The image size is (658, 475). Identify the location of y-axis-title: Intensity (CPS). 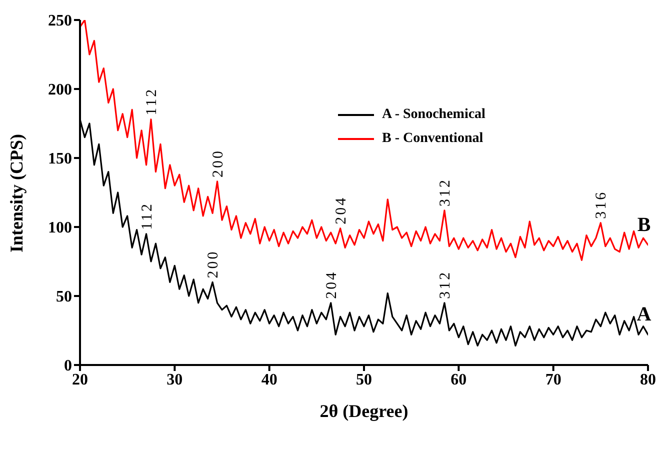
(16, 193).